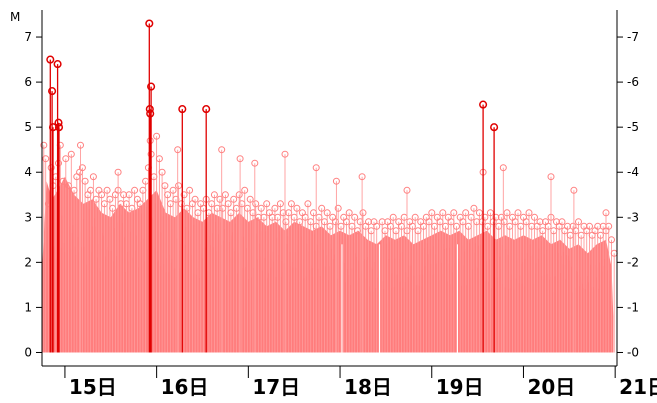 The height and width of the screenshot is (403, 657). I want to click on y-tick-label-left: 3, so click(28, 217).